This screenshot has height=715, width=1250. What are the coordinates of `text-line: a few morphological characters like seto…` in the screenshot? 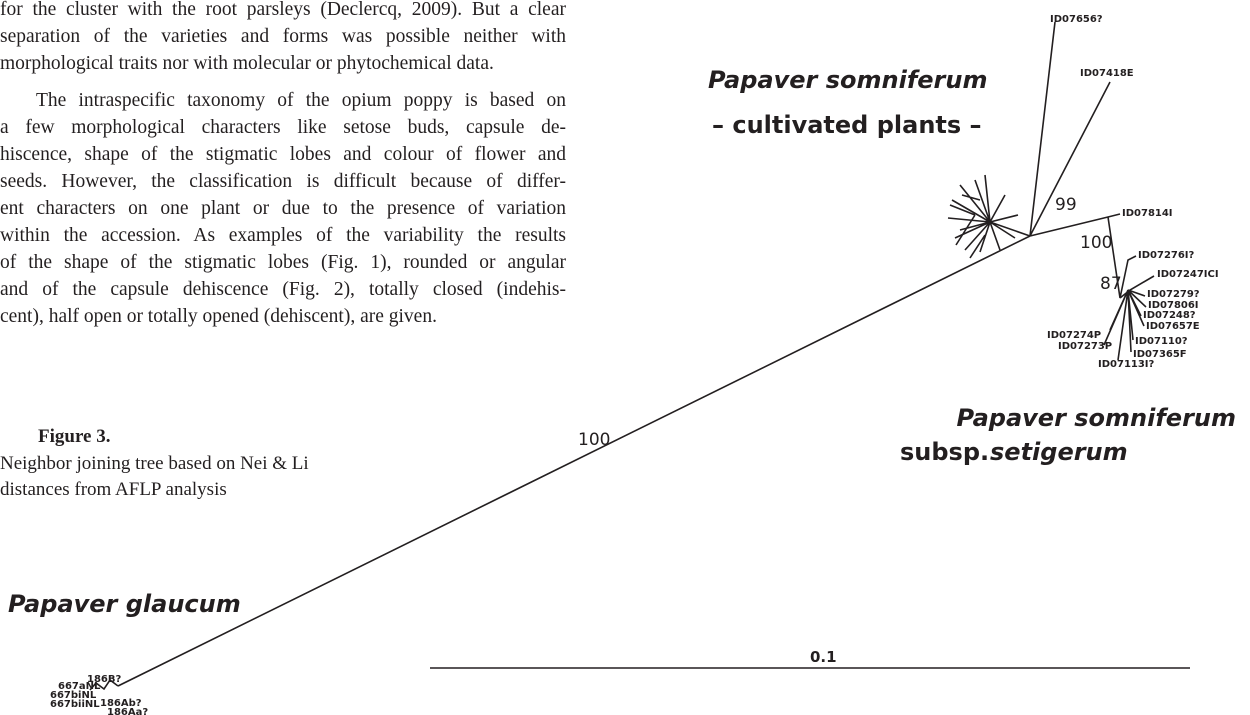 It's located at (283, 127).